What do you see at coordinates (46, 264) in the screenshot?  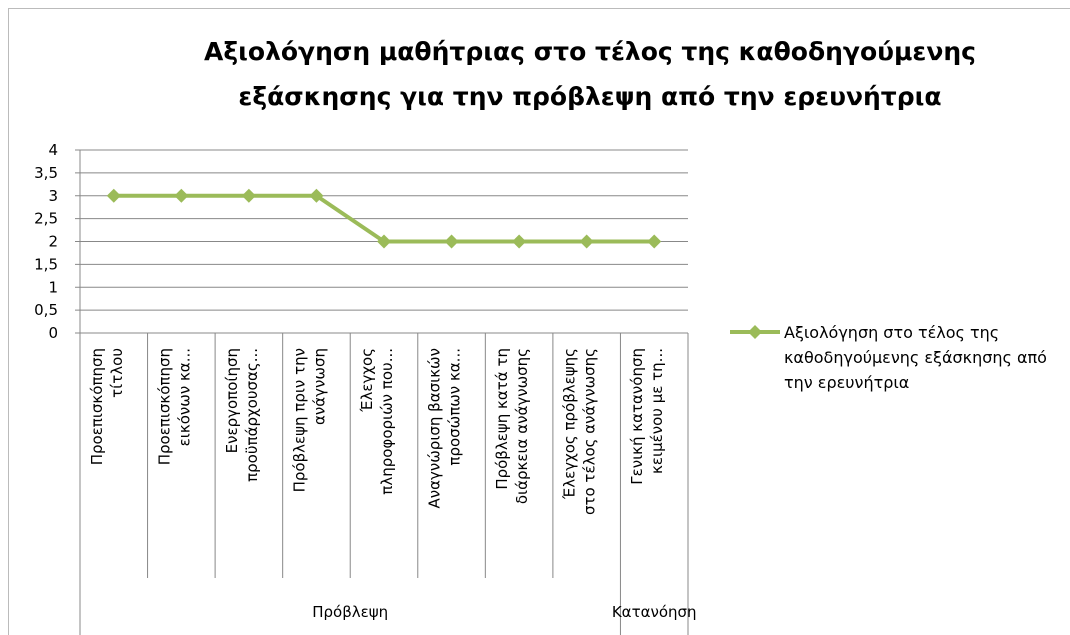 I see `y-tick-label: 1,5` at bounding box center [46, 264].